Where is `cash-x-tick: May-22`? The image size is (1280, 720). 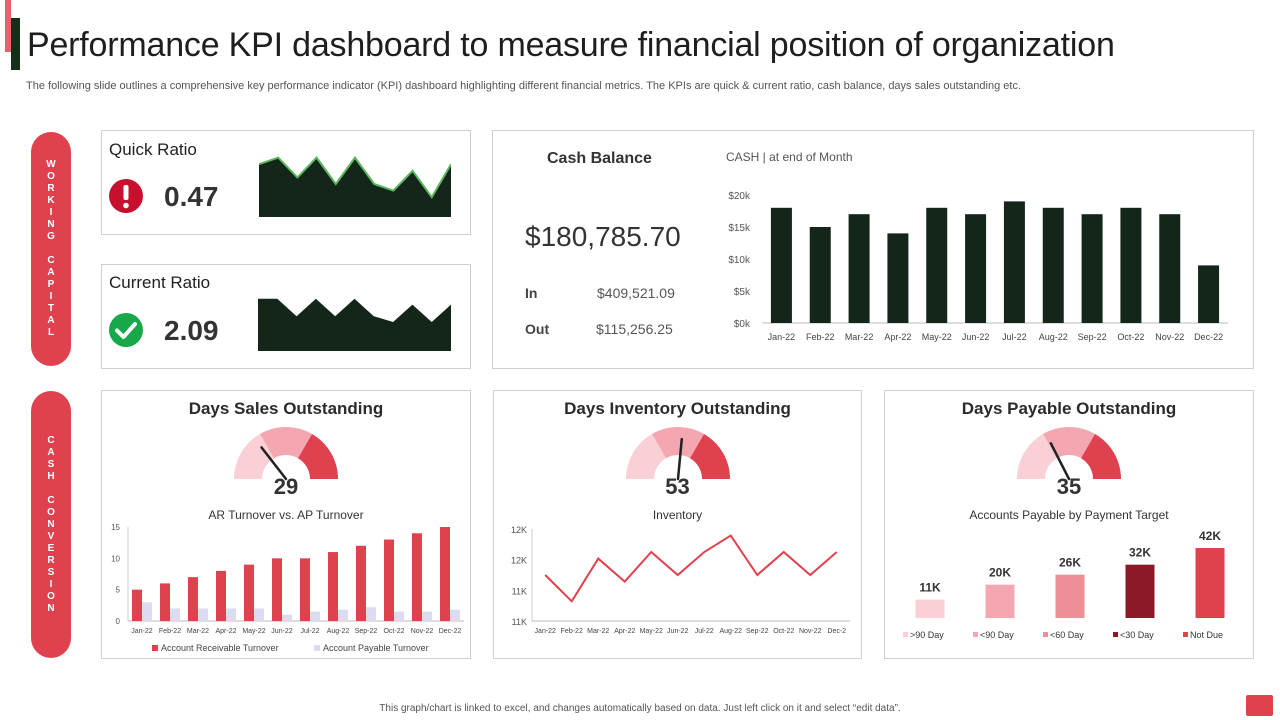 cash-x-tick: May-22 is located at coordinates (937, 337).